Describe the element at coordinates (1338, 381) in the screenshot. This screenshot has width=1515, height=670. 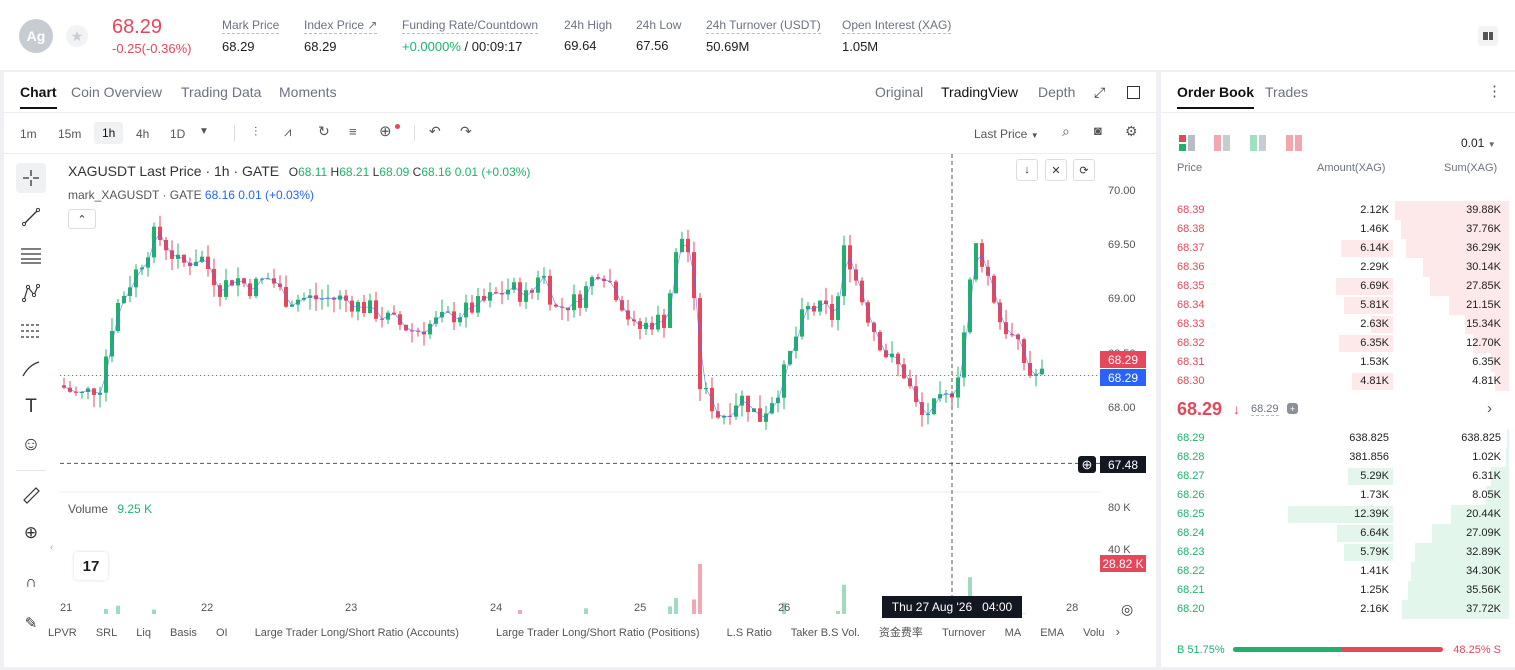
I see `ask-row: 68.30 4.81K 4.81K` at that location.